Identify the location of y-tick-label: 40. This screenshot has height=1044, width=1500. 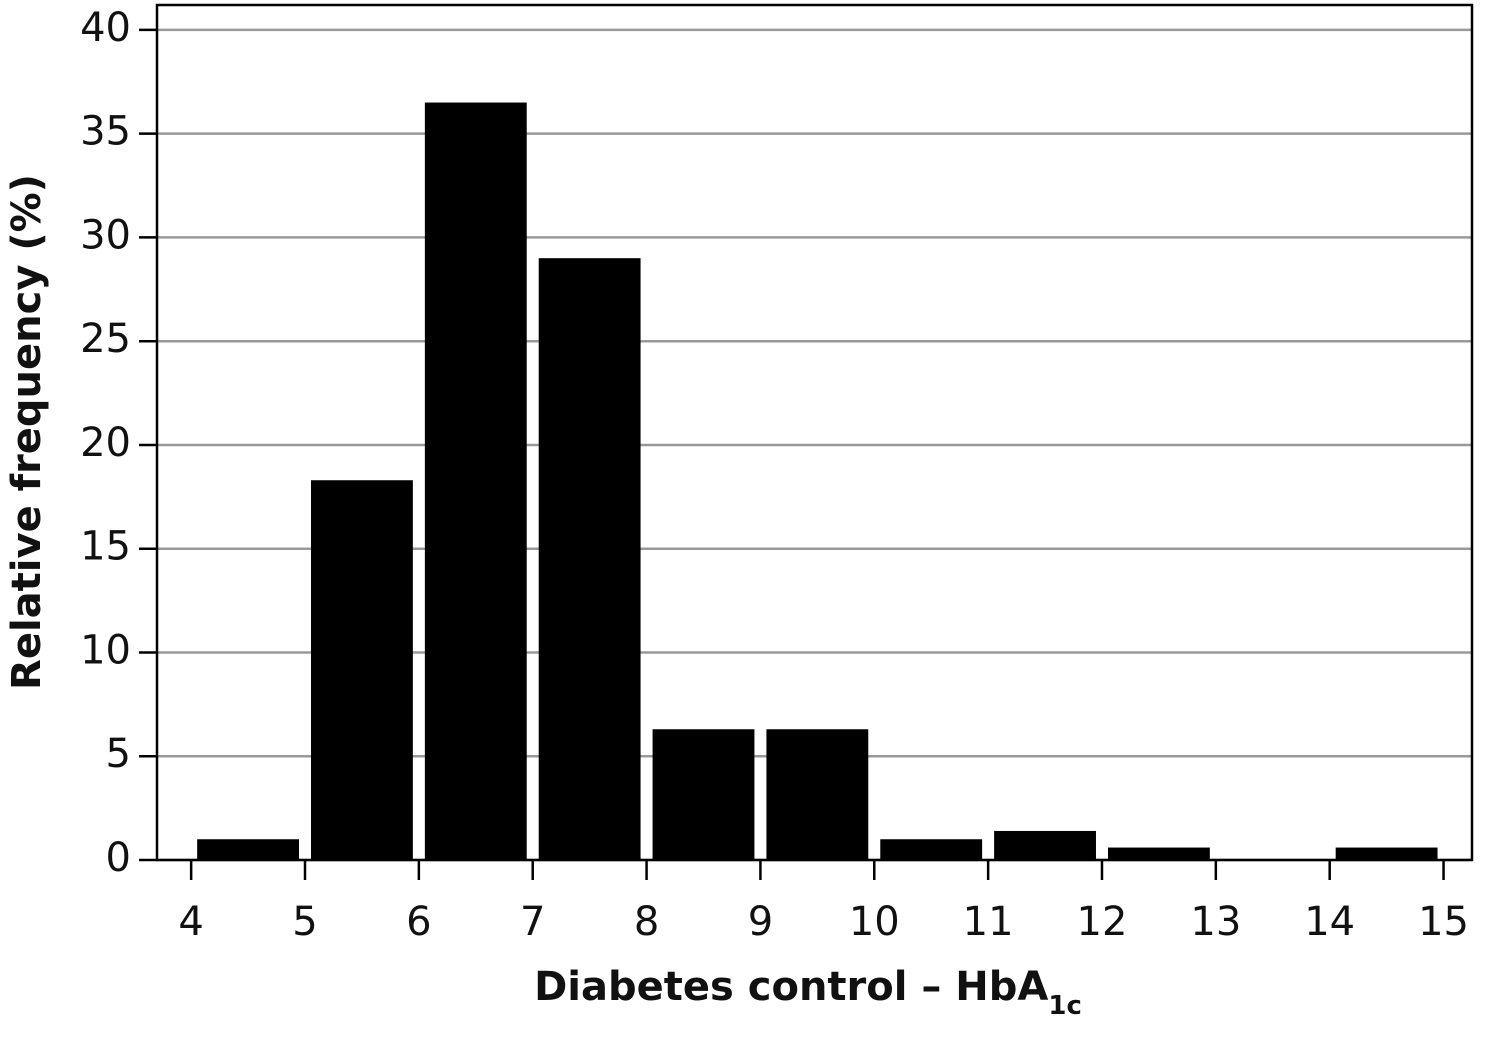
(105, 28).